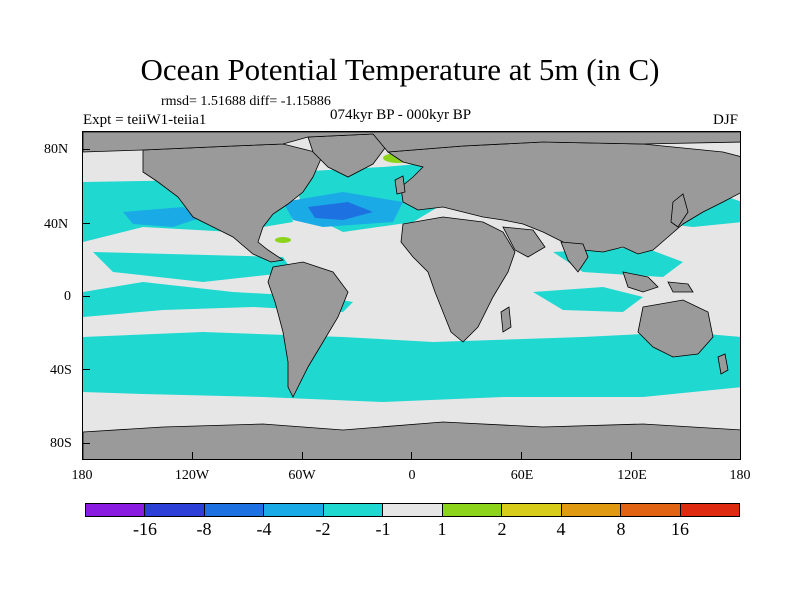 The width and height of the screenshot is (800, 600). What do you see at coordinates (400, 185) in the screenshot?
I see `british-isles` at bounding box center [400, 185].